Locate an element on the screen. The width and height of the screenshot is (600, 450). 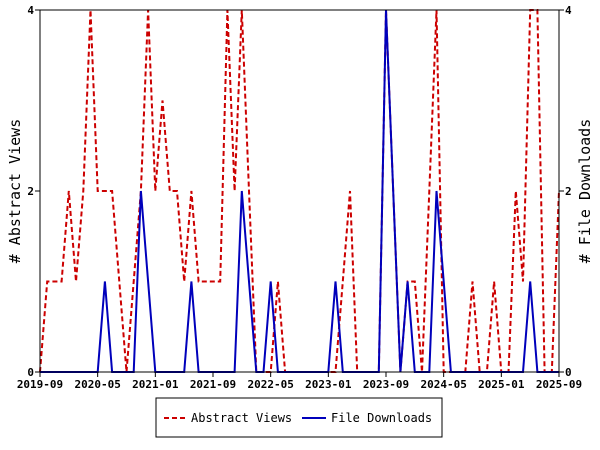
y-left-tick-label: 0 is located at coordinates (30, 372).